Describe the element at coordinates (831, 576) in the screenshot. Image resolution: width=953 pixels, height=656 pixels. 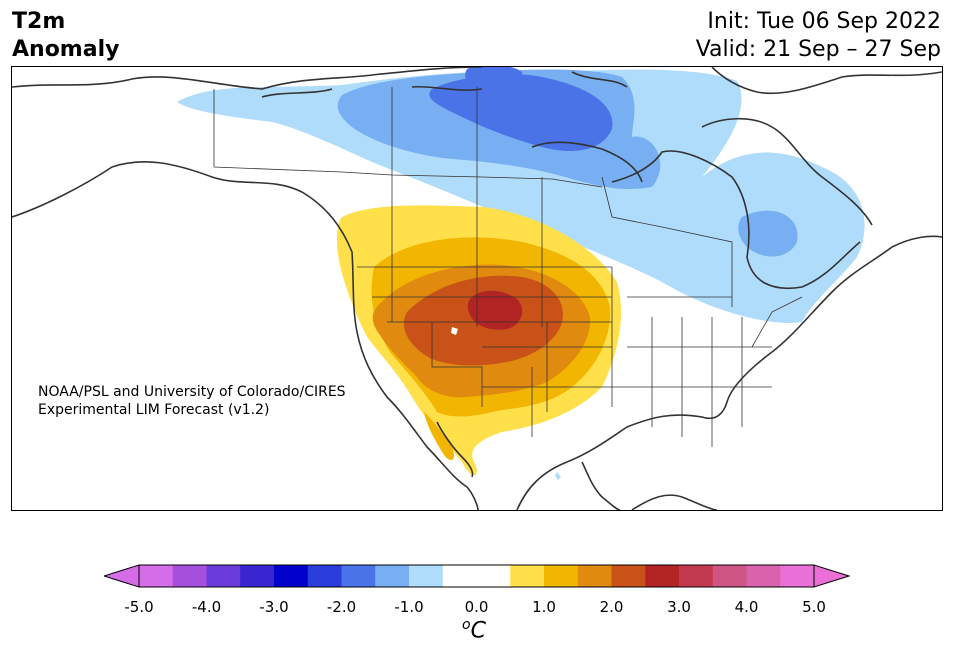
I see `colorbar-overflow` at that location.